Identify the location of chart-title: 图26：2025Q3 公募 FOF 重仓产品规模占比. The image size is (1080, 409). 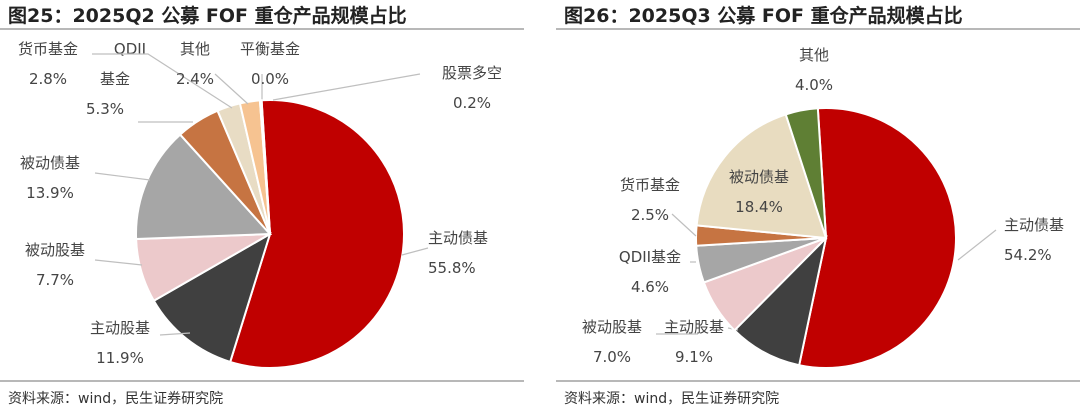
(763, 16).